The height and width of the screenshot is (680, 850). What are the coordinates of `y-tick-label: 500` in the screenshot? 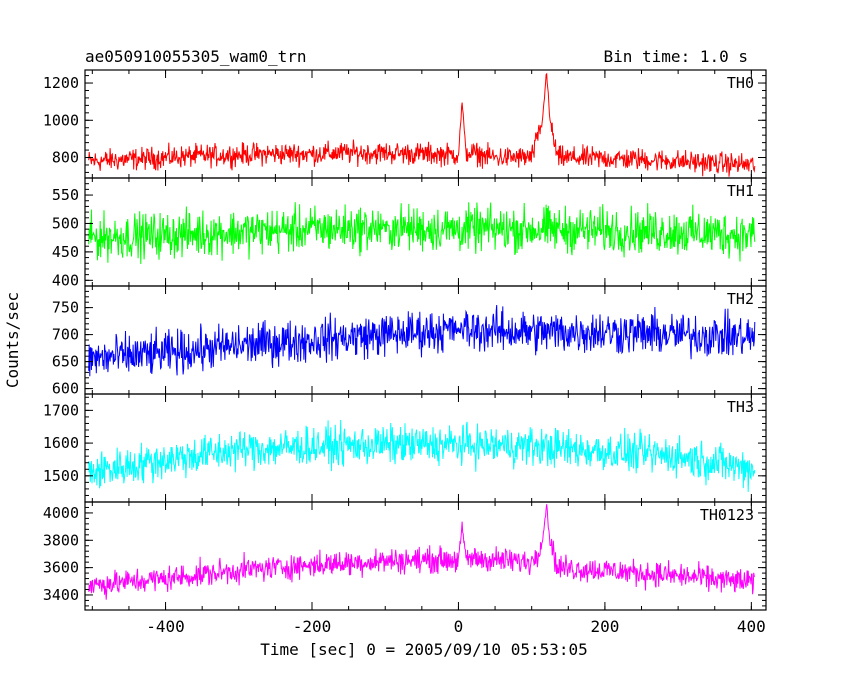 It's located at (65, 223).